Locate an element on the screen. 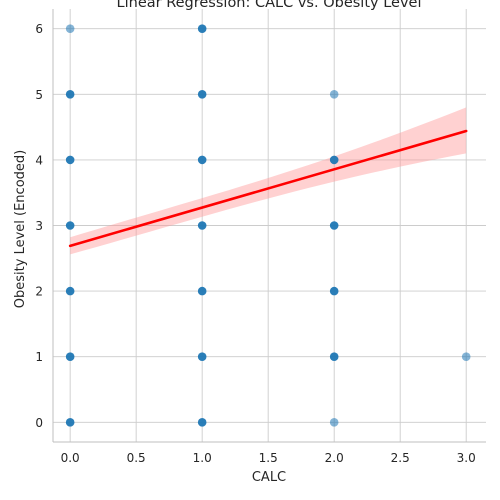 The image size is (500, 500). x-axis-label: CALC is located at coordinates (269, 477).